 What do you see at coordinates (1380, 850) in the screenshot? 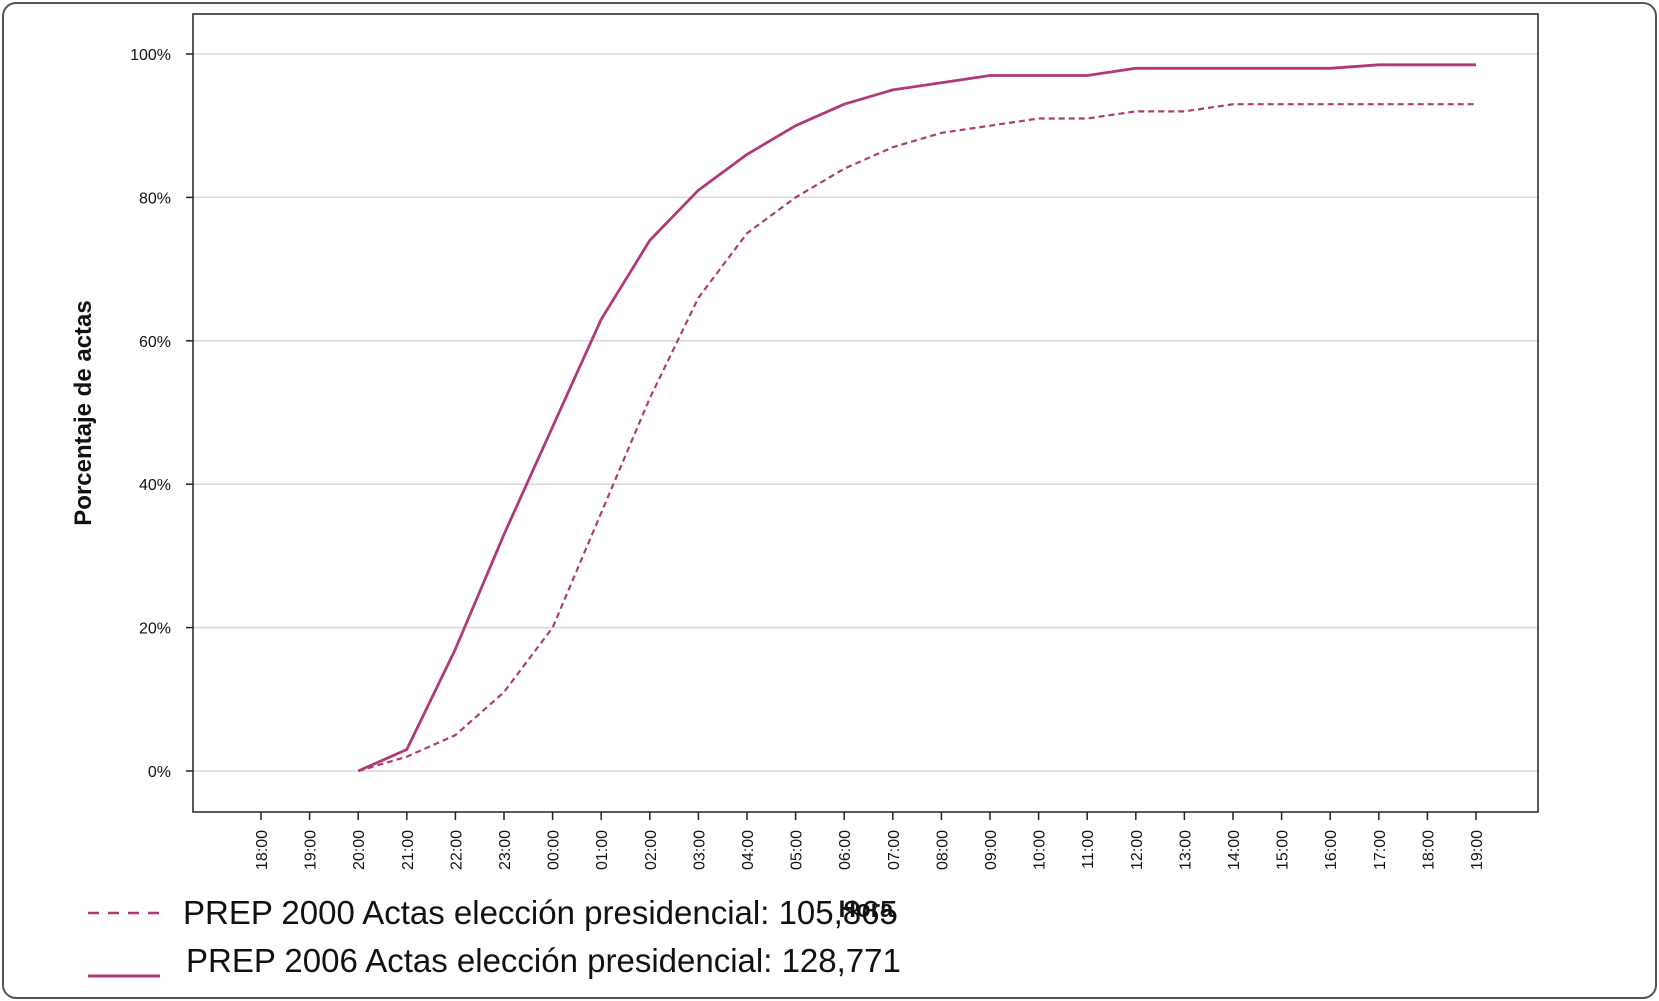
I see `x-tick-label: 17:00` at bounding box center [1380, 850].